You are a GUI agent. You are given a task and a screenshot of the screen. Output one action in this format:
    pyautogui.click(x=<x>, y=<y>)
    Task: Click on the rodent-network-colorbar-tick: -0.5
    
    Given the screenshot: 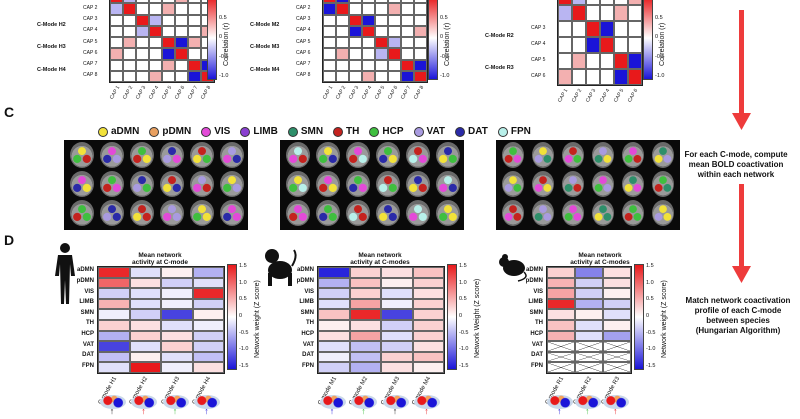 What is the action you would take?
    pyautogui.click(x=651, y=332)
    